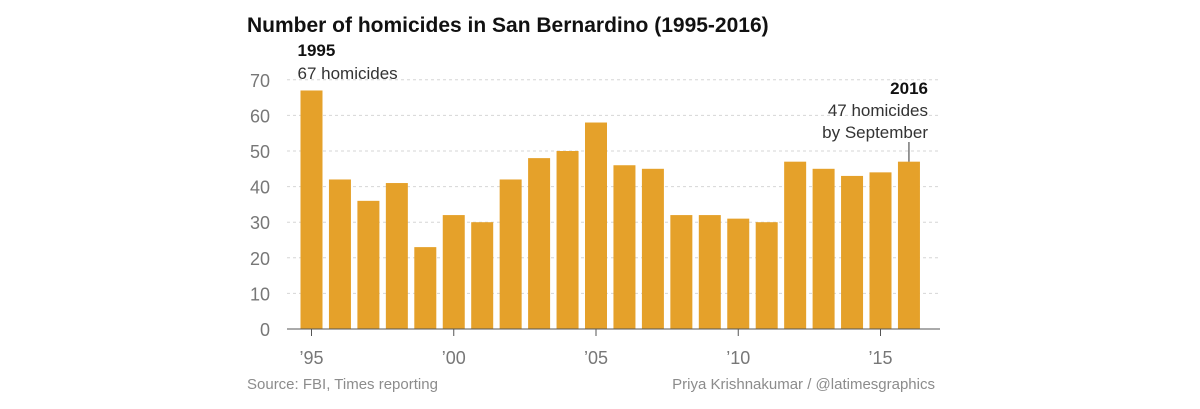  What do you see at coordinates (803, 384) in the screenshot?
I see `credit-note: Priya Krishnakumar / @latimesgraphics` at bounding box center [803, 384].